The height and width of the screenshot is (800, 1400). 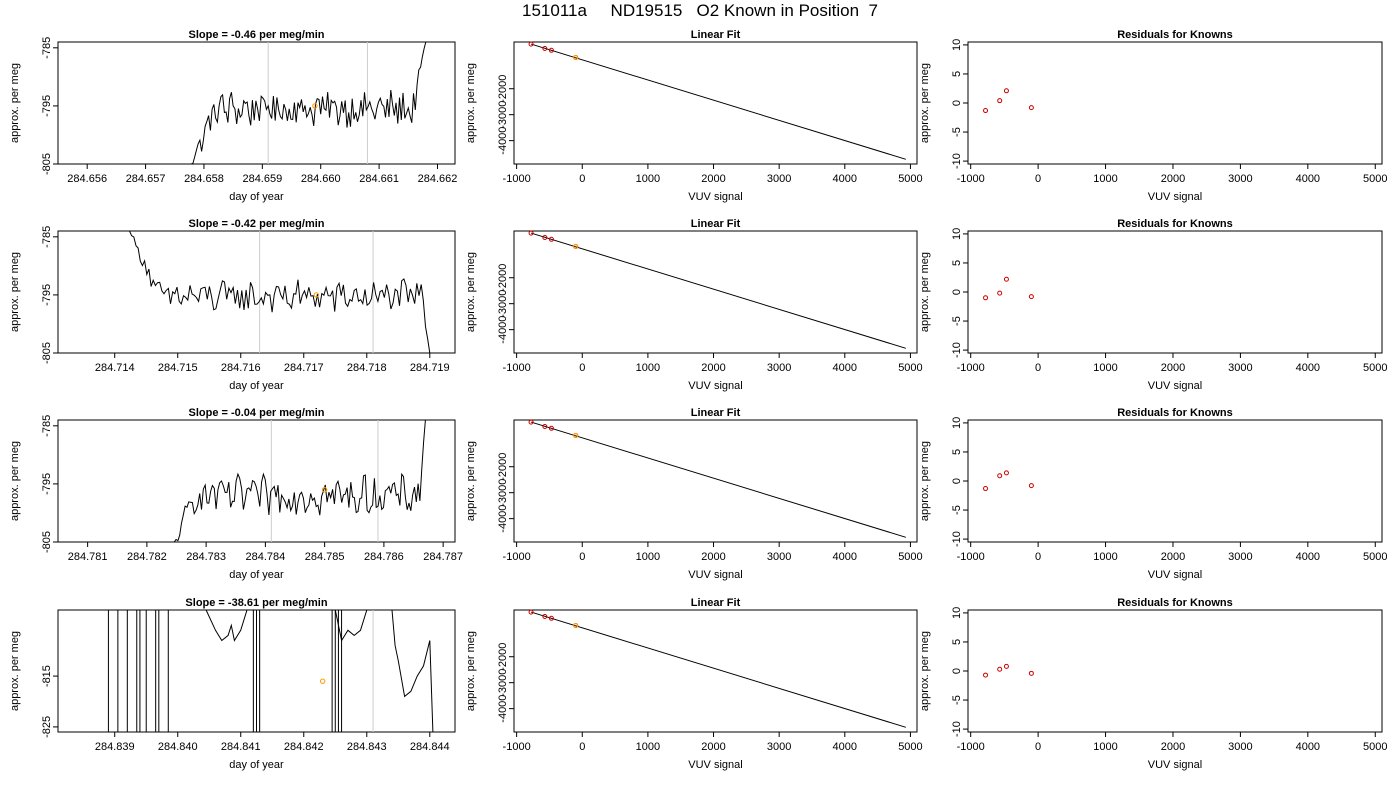 I want to click on row4-linear-fit-y-tick-label: -3000, so click(x=503, y=683).